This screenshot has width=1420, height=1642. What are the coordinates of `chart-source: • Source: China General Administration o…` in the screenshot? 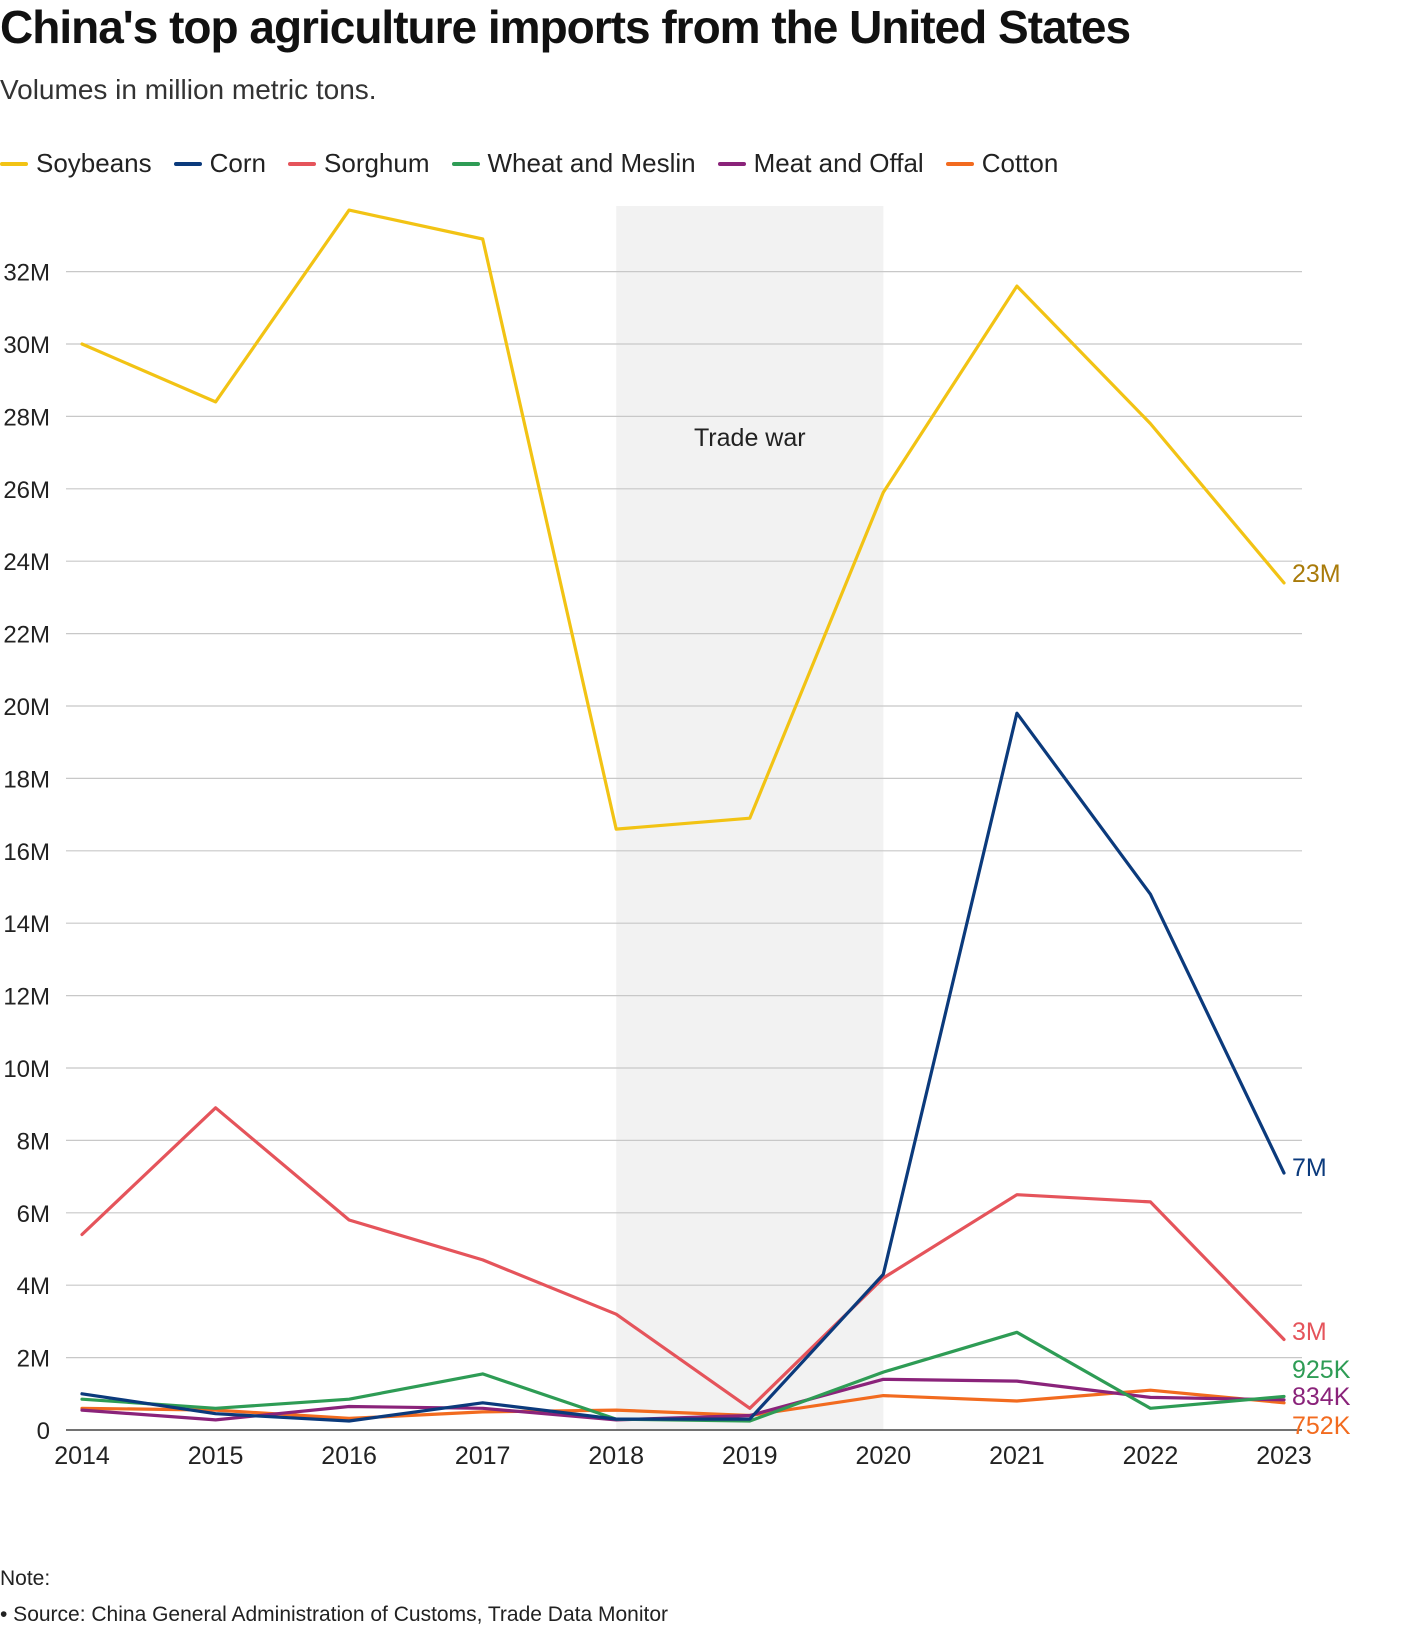 It's located at (334, 1614).